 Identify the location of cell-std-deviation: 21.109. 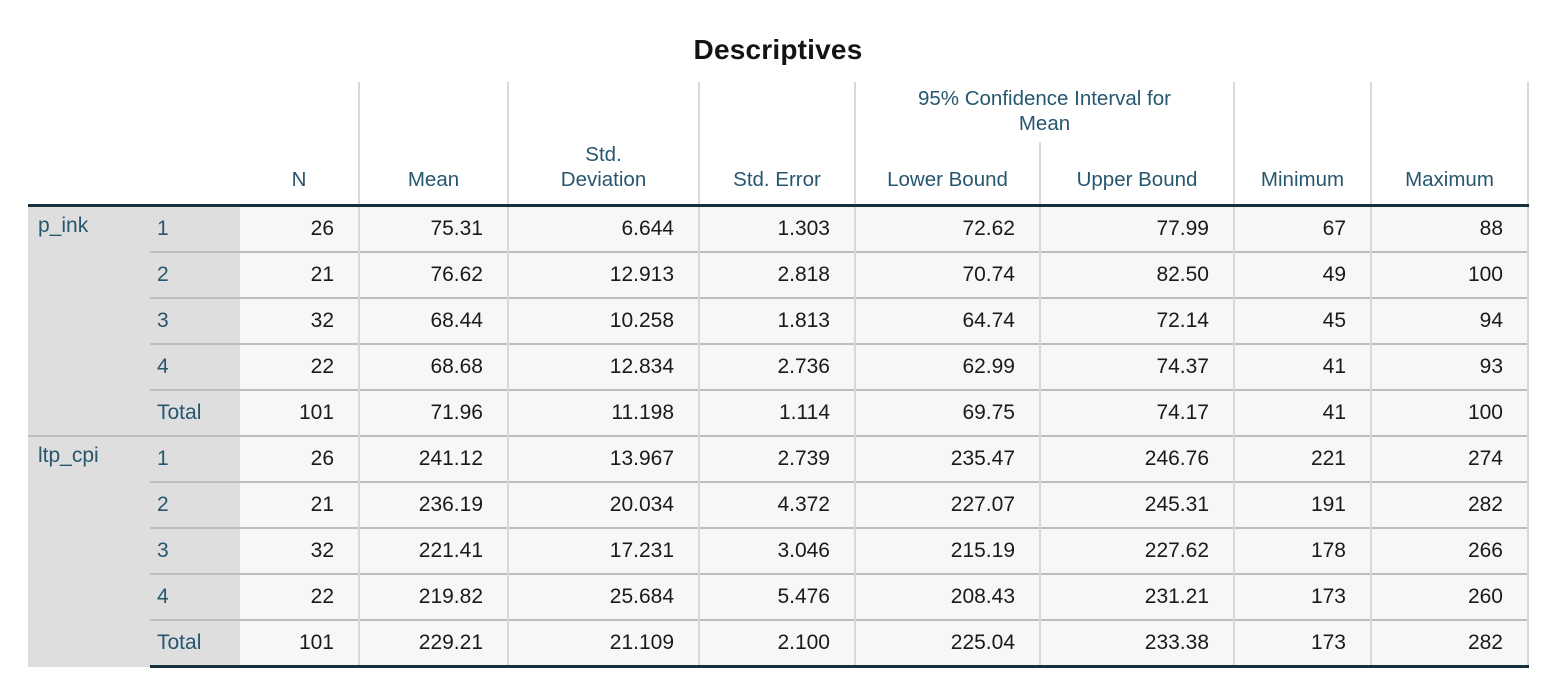
(603, 643).